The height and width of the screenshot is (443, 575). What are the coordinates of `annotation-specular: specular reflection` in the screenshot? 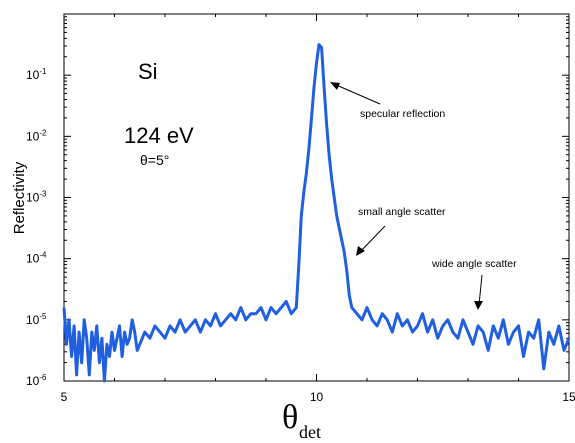 It's located at (402, 114).